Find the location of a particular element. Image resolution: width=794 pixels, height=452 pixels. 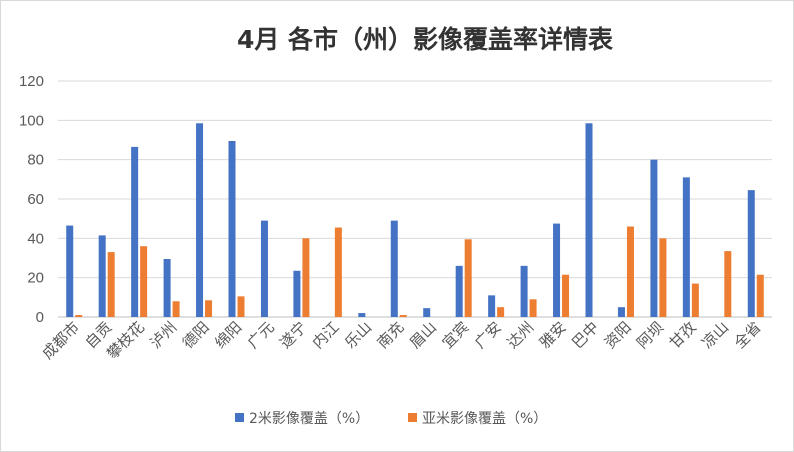

y-tick-label: 120 is located at coordinates (31, 81).